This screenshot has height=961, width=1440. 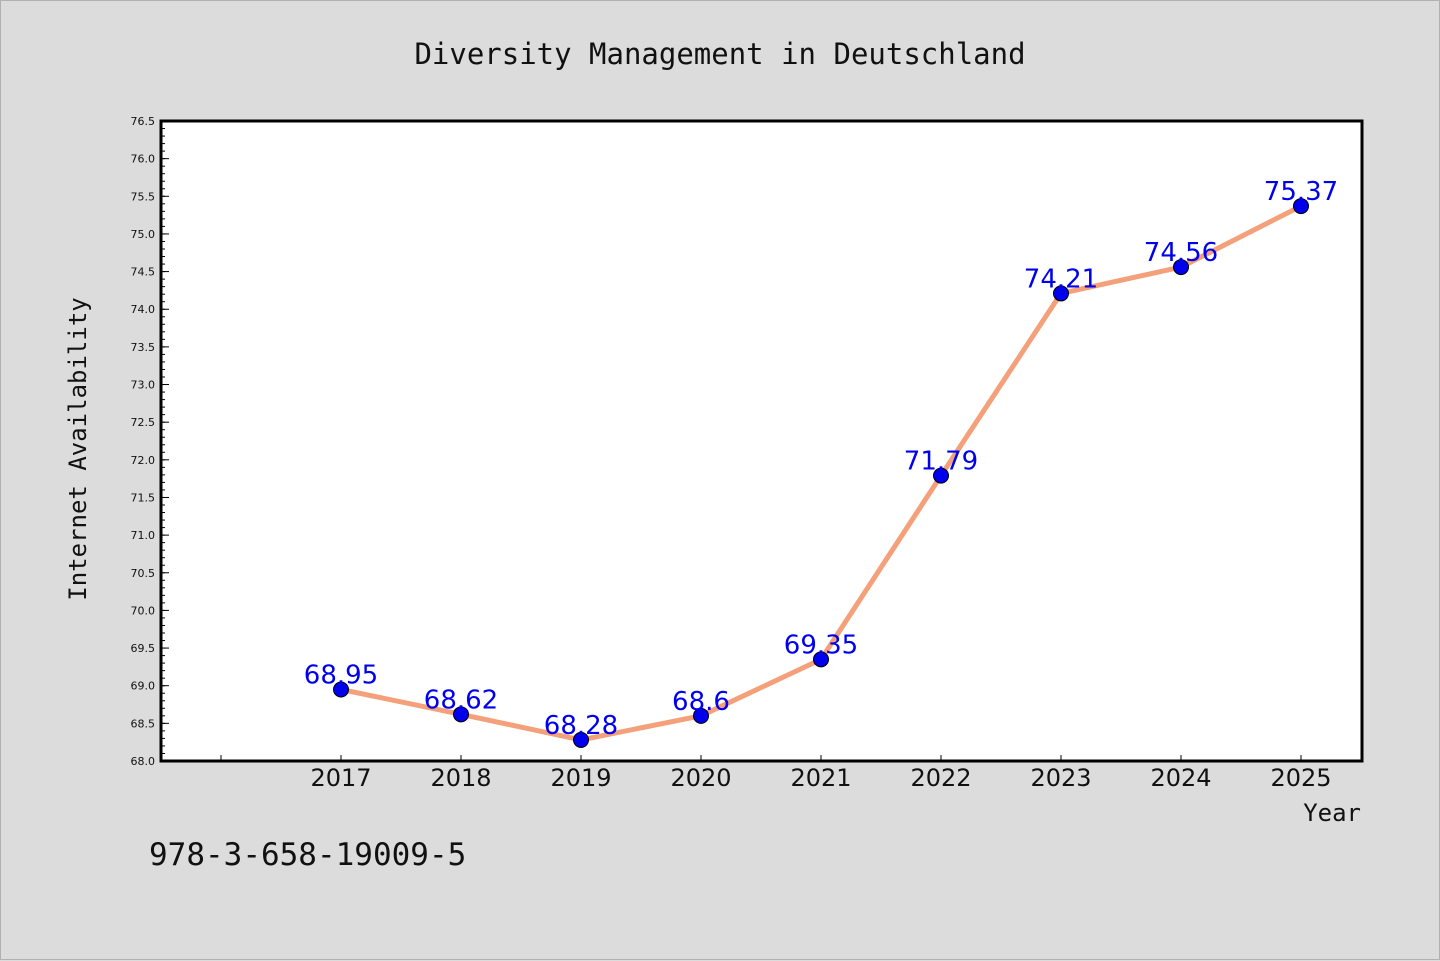 I want to click on data-label: 68.28, so click(x=581, y=726).